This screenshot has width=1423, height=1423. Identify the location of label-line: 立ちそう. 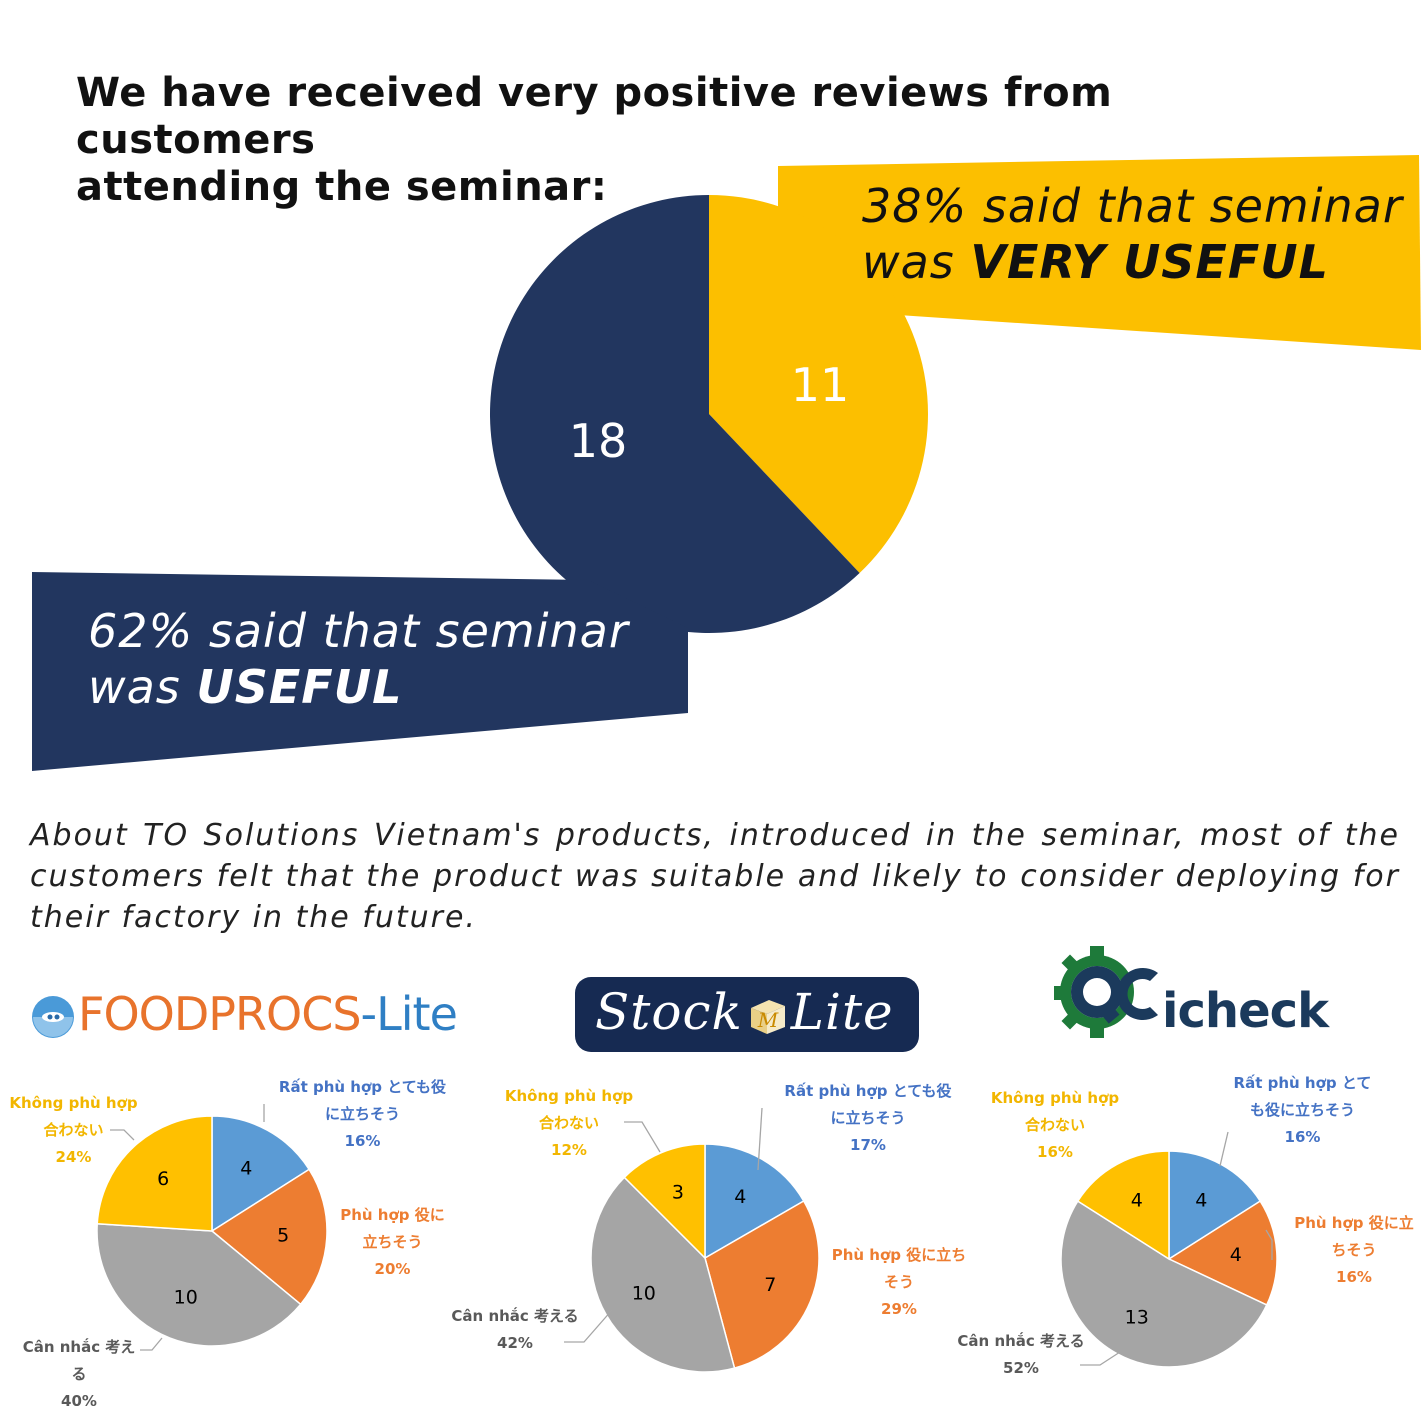
(392, 1242).